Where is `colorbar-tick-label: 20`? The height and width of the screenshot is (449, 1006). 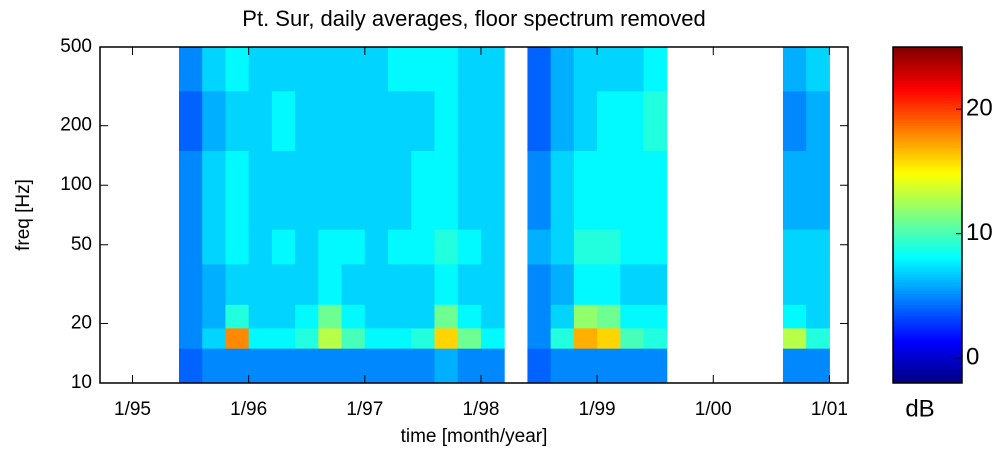
colorbar-tick-label: 20 is located at coordinates (979, 108).